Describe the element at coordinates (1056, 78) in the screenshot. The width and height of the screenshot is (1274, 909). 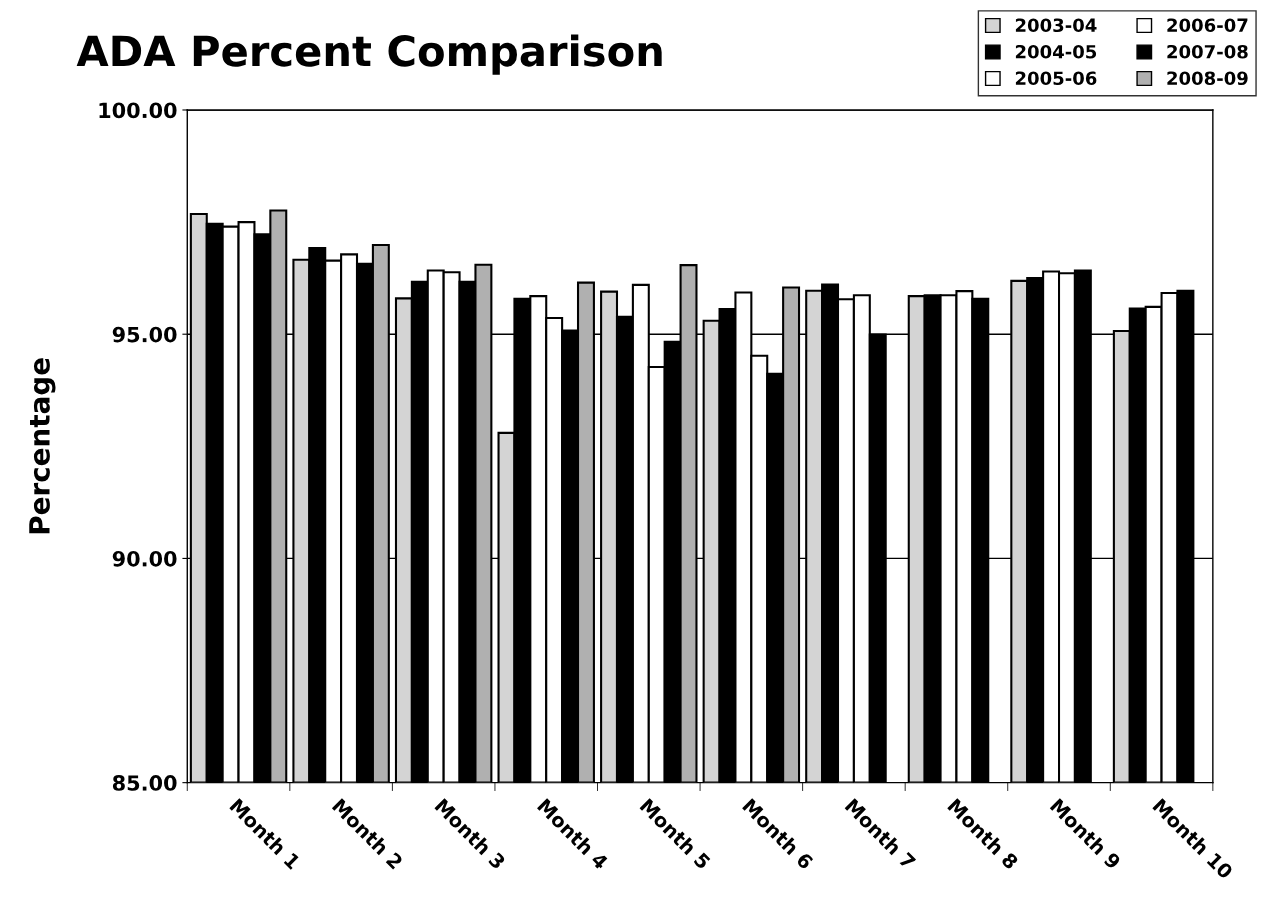
I see `legend-label: 2005-06` at that location.